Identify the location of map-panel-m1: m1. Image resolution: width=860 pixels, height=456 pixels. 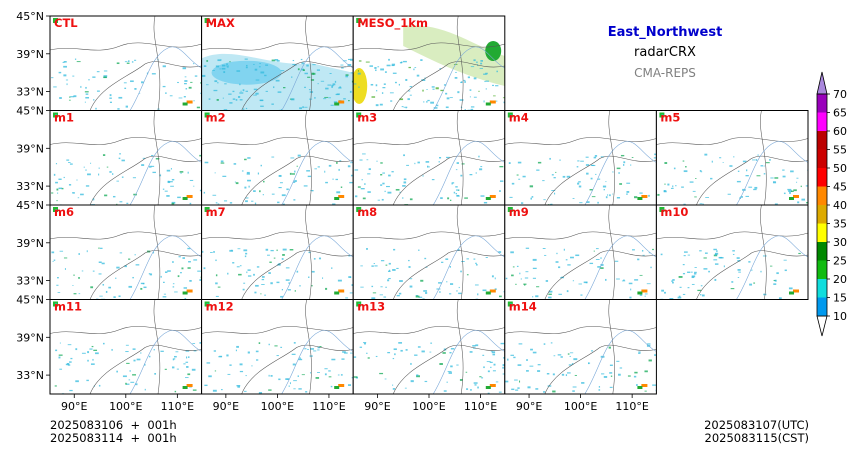
(126, 158).